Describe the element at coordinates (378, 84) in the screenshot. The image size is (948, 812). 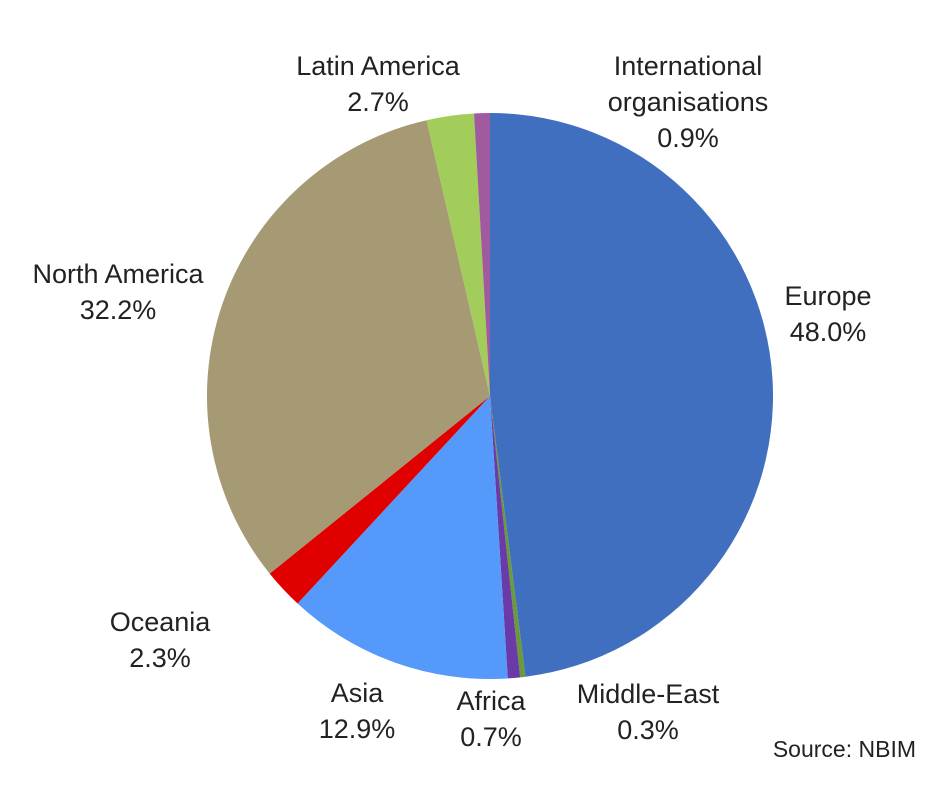
I see `slice-label: Latin America 2.7%` at that location.